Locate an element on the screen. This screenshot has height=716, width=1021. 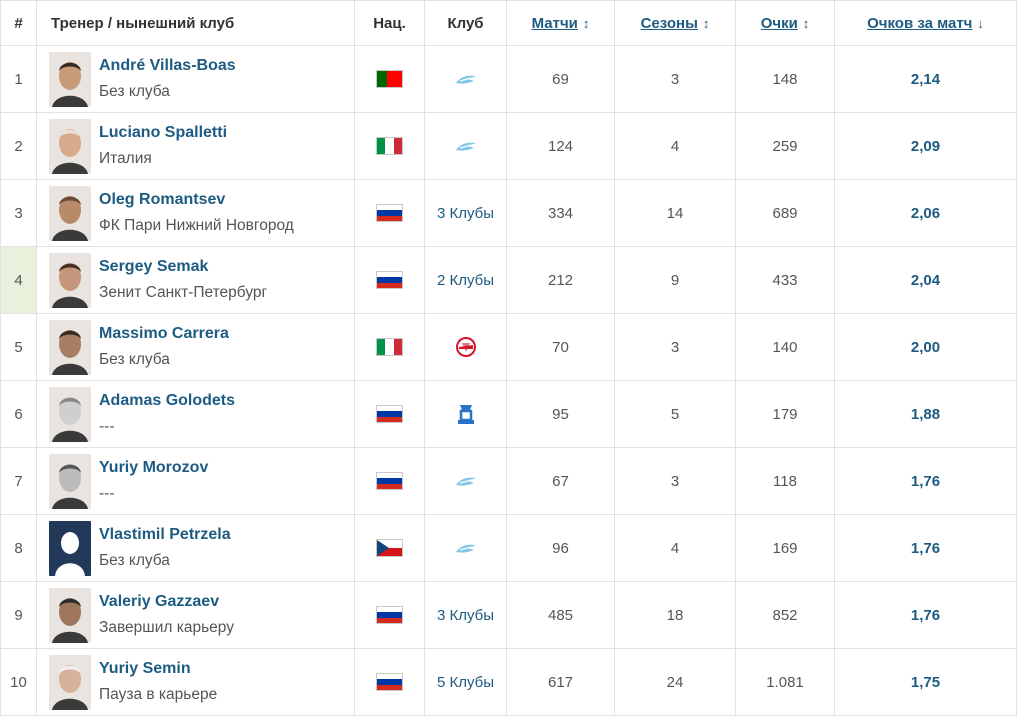
coach-cell: Sergey Semak Зенит Санкт-Петербург is located at coordinates (195, 280).